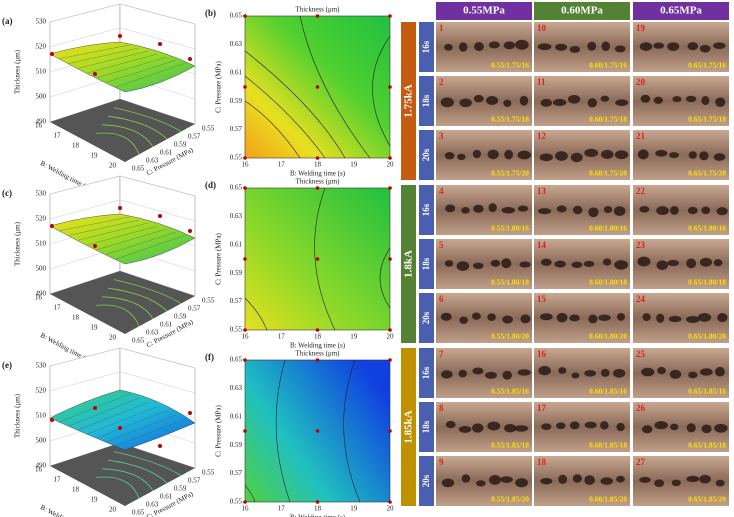 The image size is (734, 517). What do you see at coordinates (641, 462) in the screenshot?
I see `cell-number: 27` at bounding box center [641, 462].